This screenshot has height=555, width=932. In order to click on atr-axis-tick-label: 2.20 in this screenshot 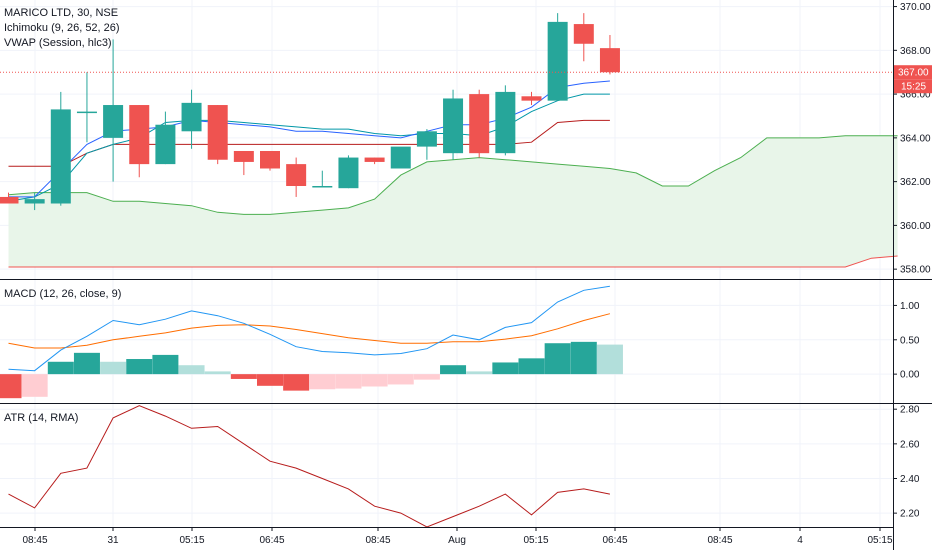, I will do `click(910, 514)`.